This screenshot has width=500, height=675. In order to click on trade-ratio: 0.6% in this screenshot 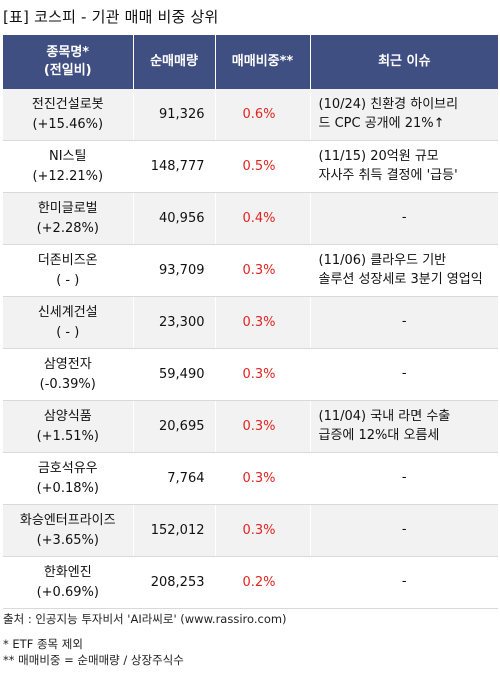, I will do `click(262, 115)`.